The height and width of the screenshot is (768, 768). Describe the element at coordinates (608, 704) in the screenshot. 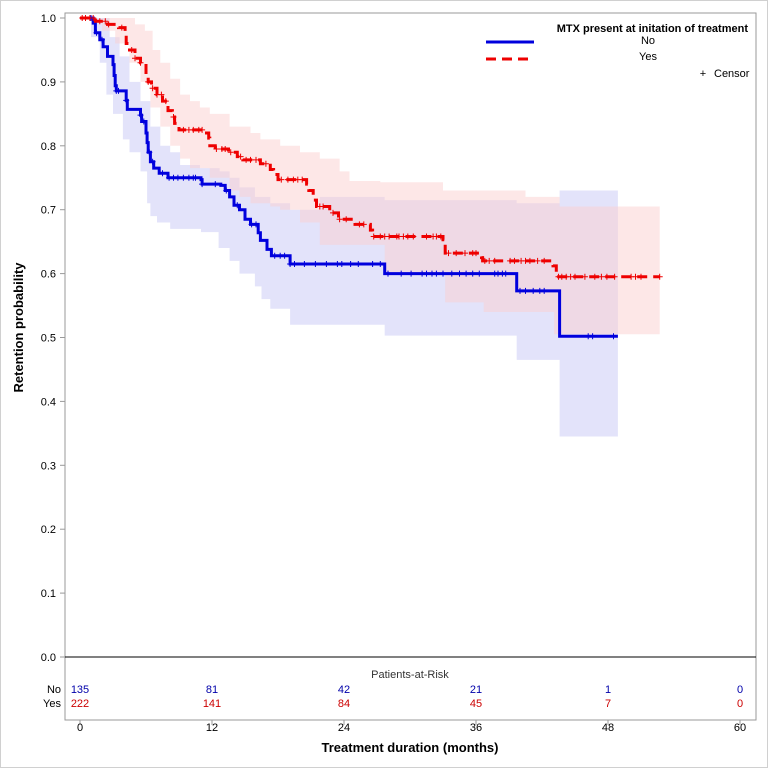

I see `risk-count-yes: 7` at that location.